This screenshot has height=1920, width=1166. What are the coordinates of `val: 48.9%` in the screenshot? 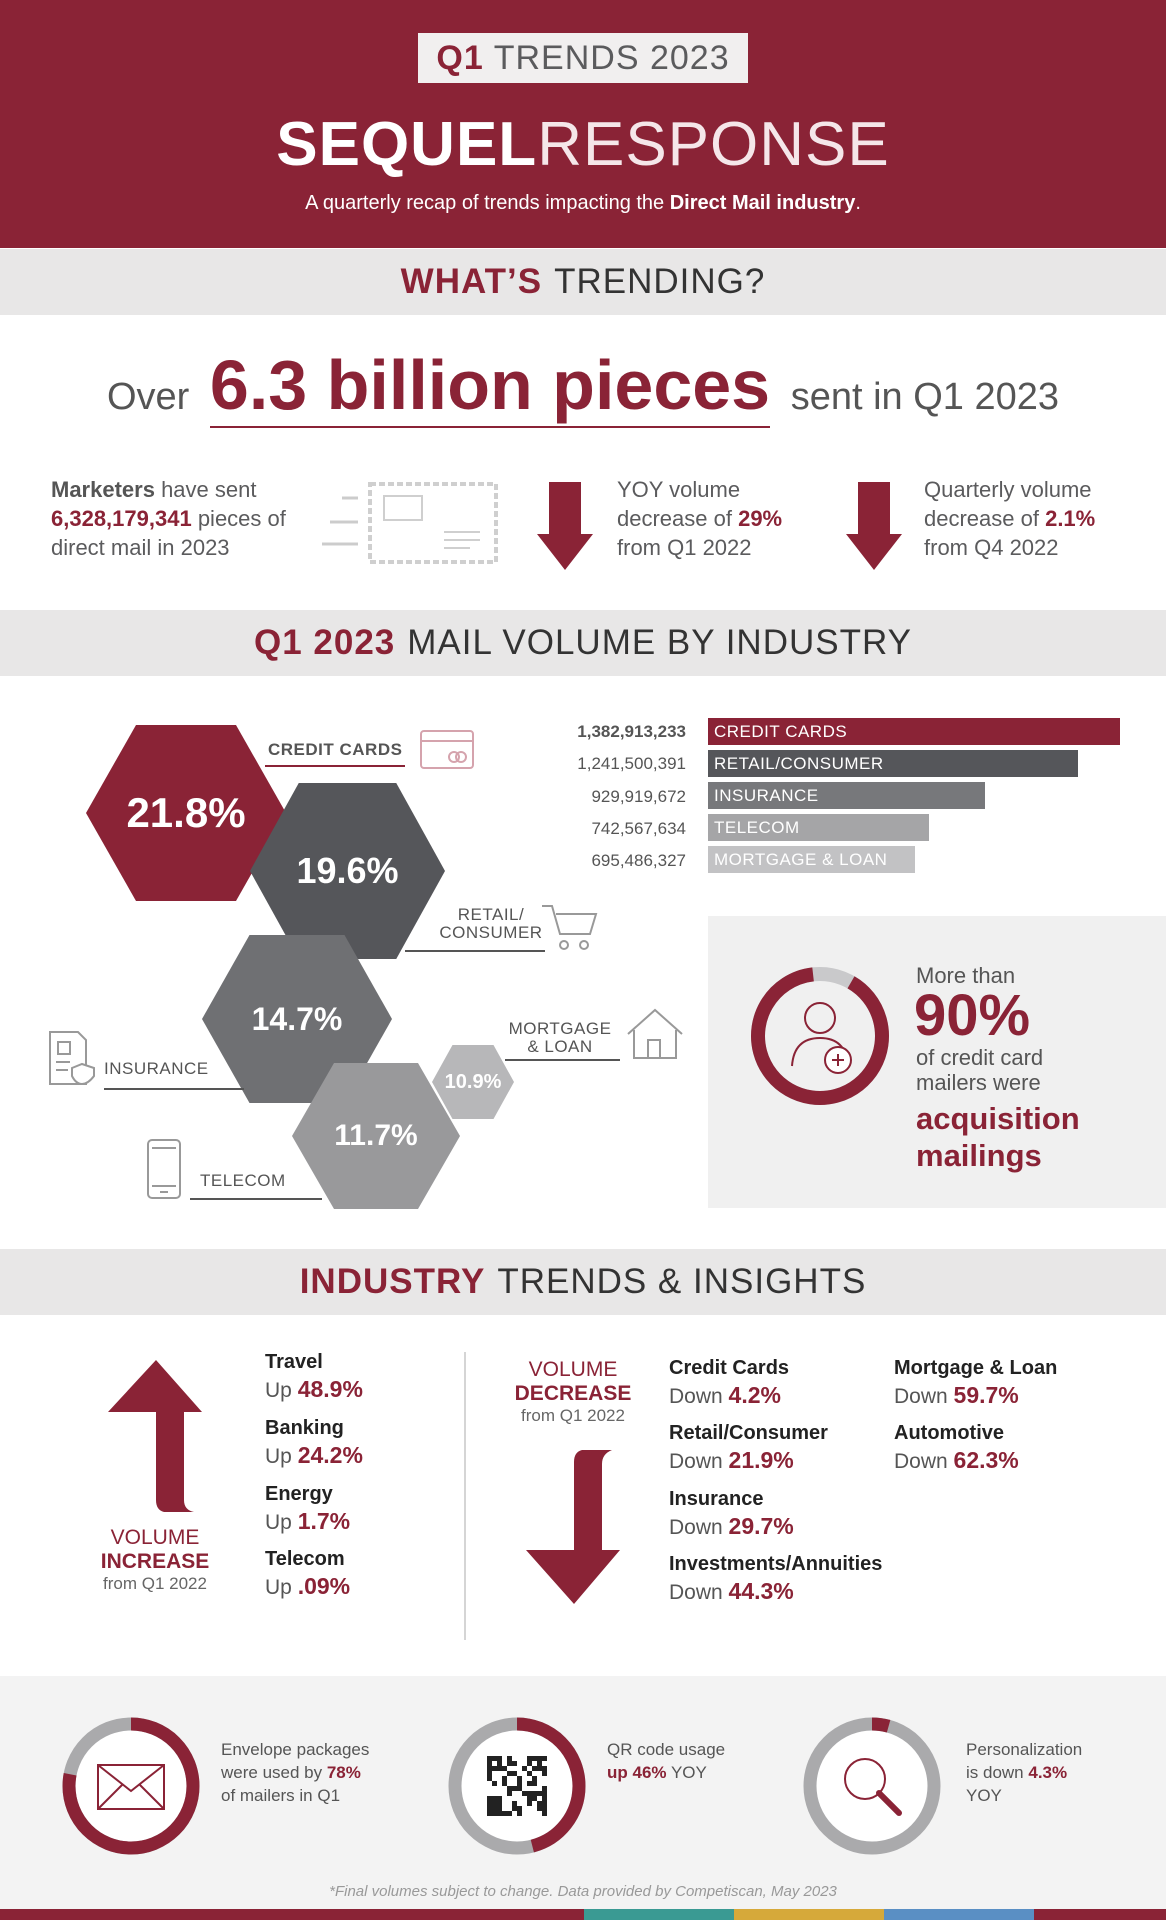 It's located at (330, 1389).